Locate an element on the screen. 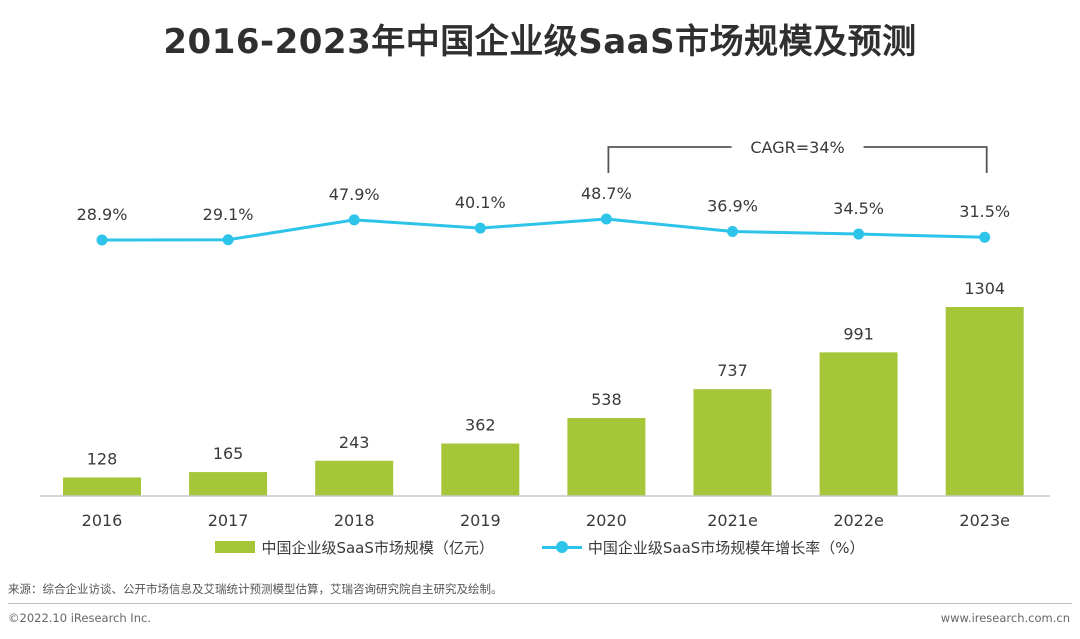 The image size is (1080, 639). bar-2017 is located at coordinates (228, 484).